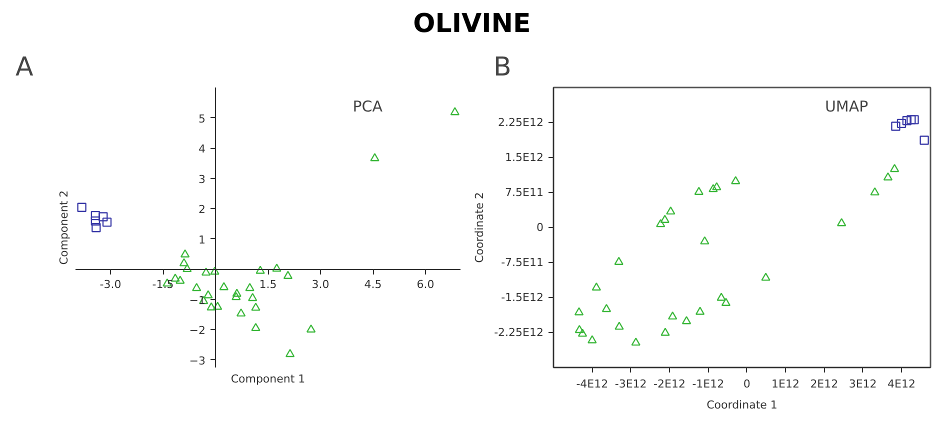 The height and width of the screenshot is (426, 944). What do you see at coordinates (197, 361) in the screenshot?
I see `y-tick-label: −3` at bounding box center [197, 361].